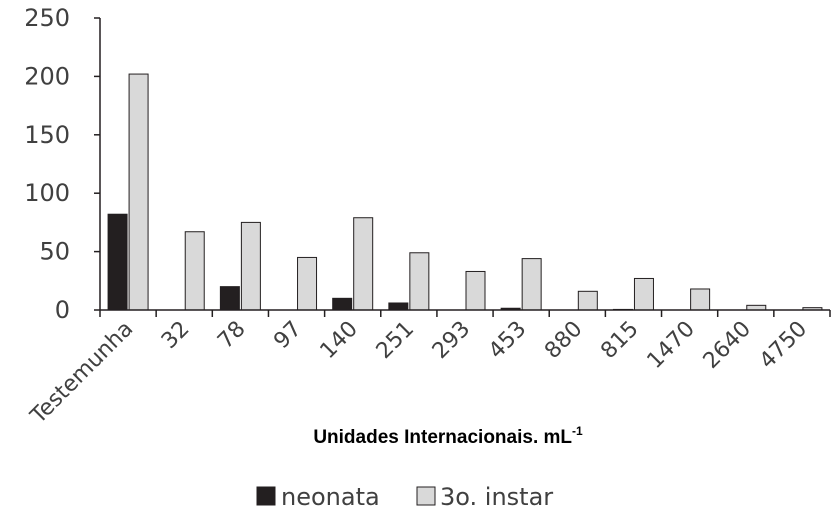 The image size is (832, 513). Describe the element at coordinates (426, 496) in the screenshot. I see `legend-swatch-3o-instar` at that location.